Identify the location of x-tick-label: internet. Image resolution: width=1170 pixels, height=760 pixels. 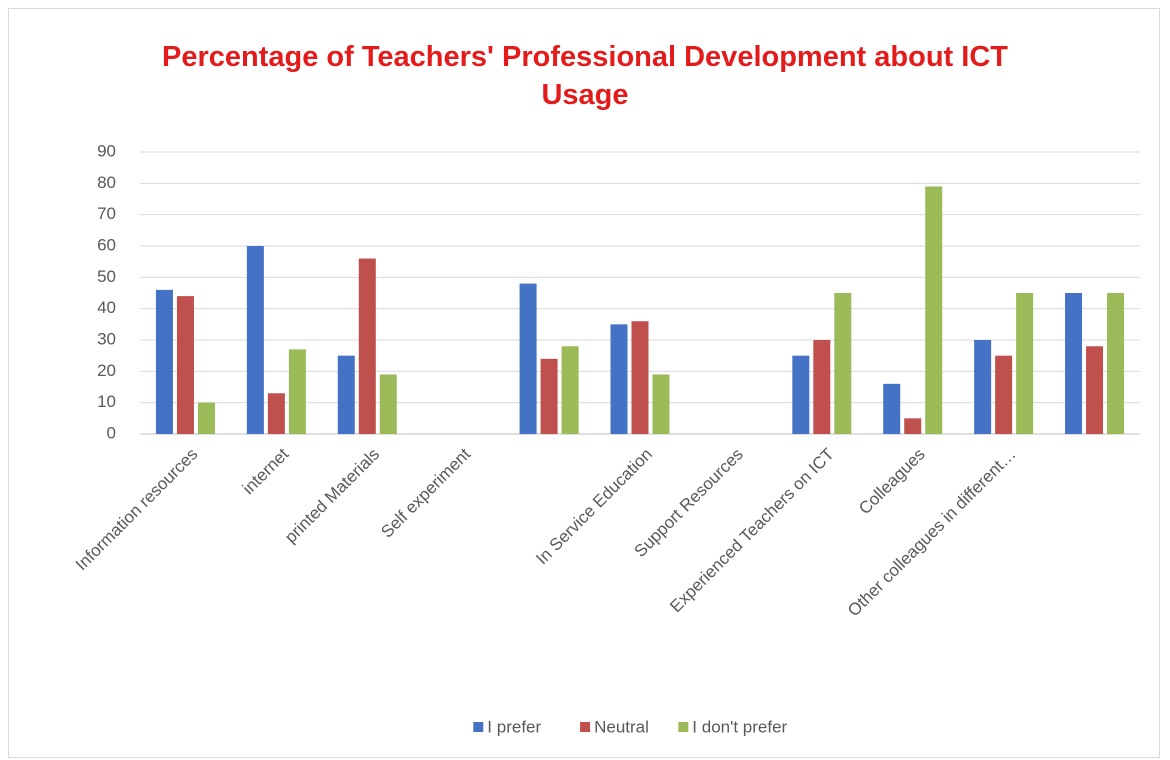
(266, 471).